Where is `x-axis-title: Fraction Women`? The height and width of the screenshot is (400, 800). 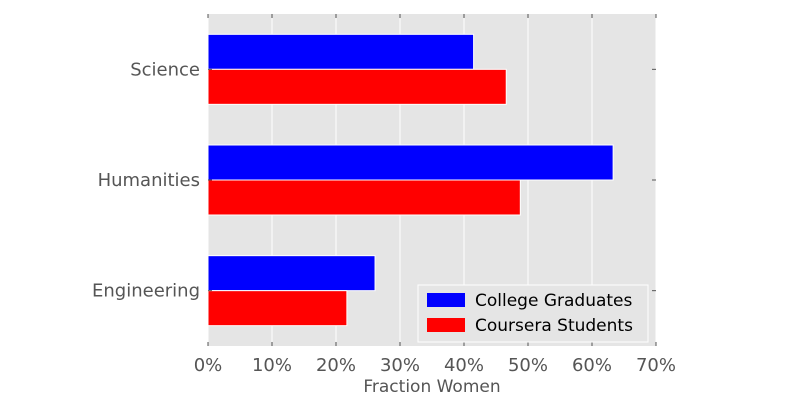
x-axis-title: Fraction Women is located at coordinates (431, 387).